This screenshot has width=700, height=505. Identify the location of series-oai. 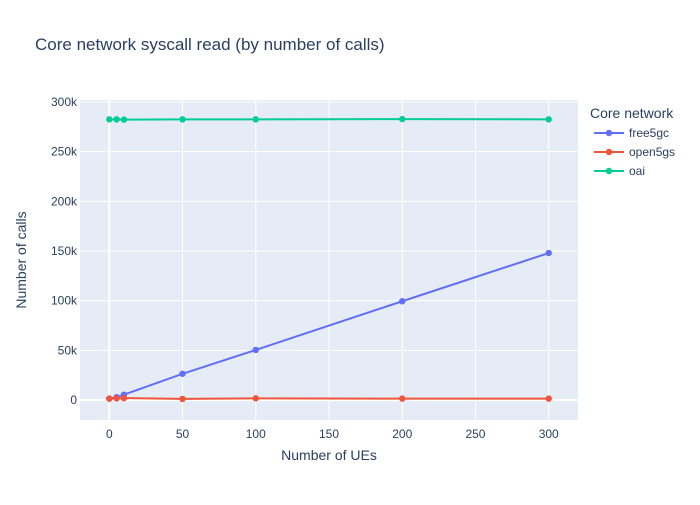
(329, 119).